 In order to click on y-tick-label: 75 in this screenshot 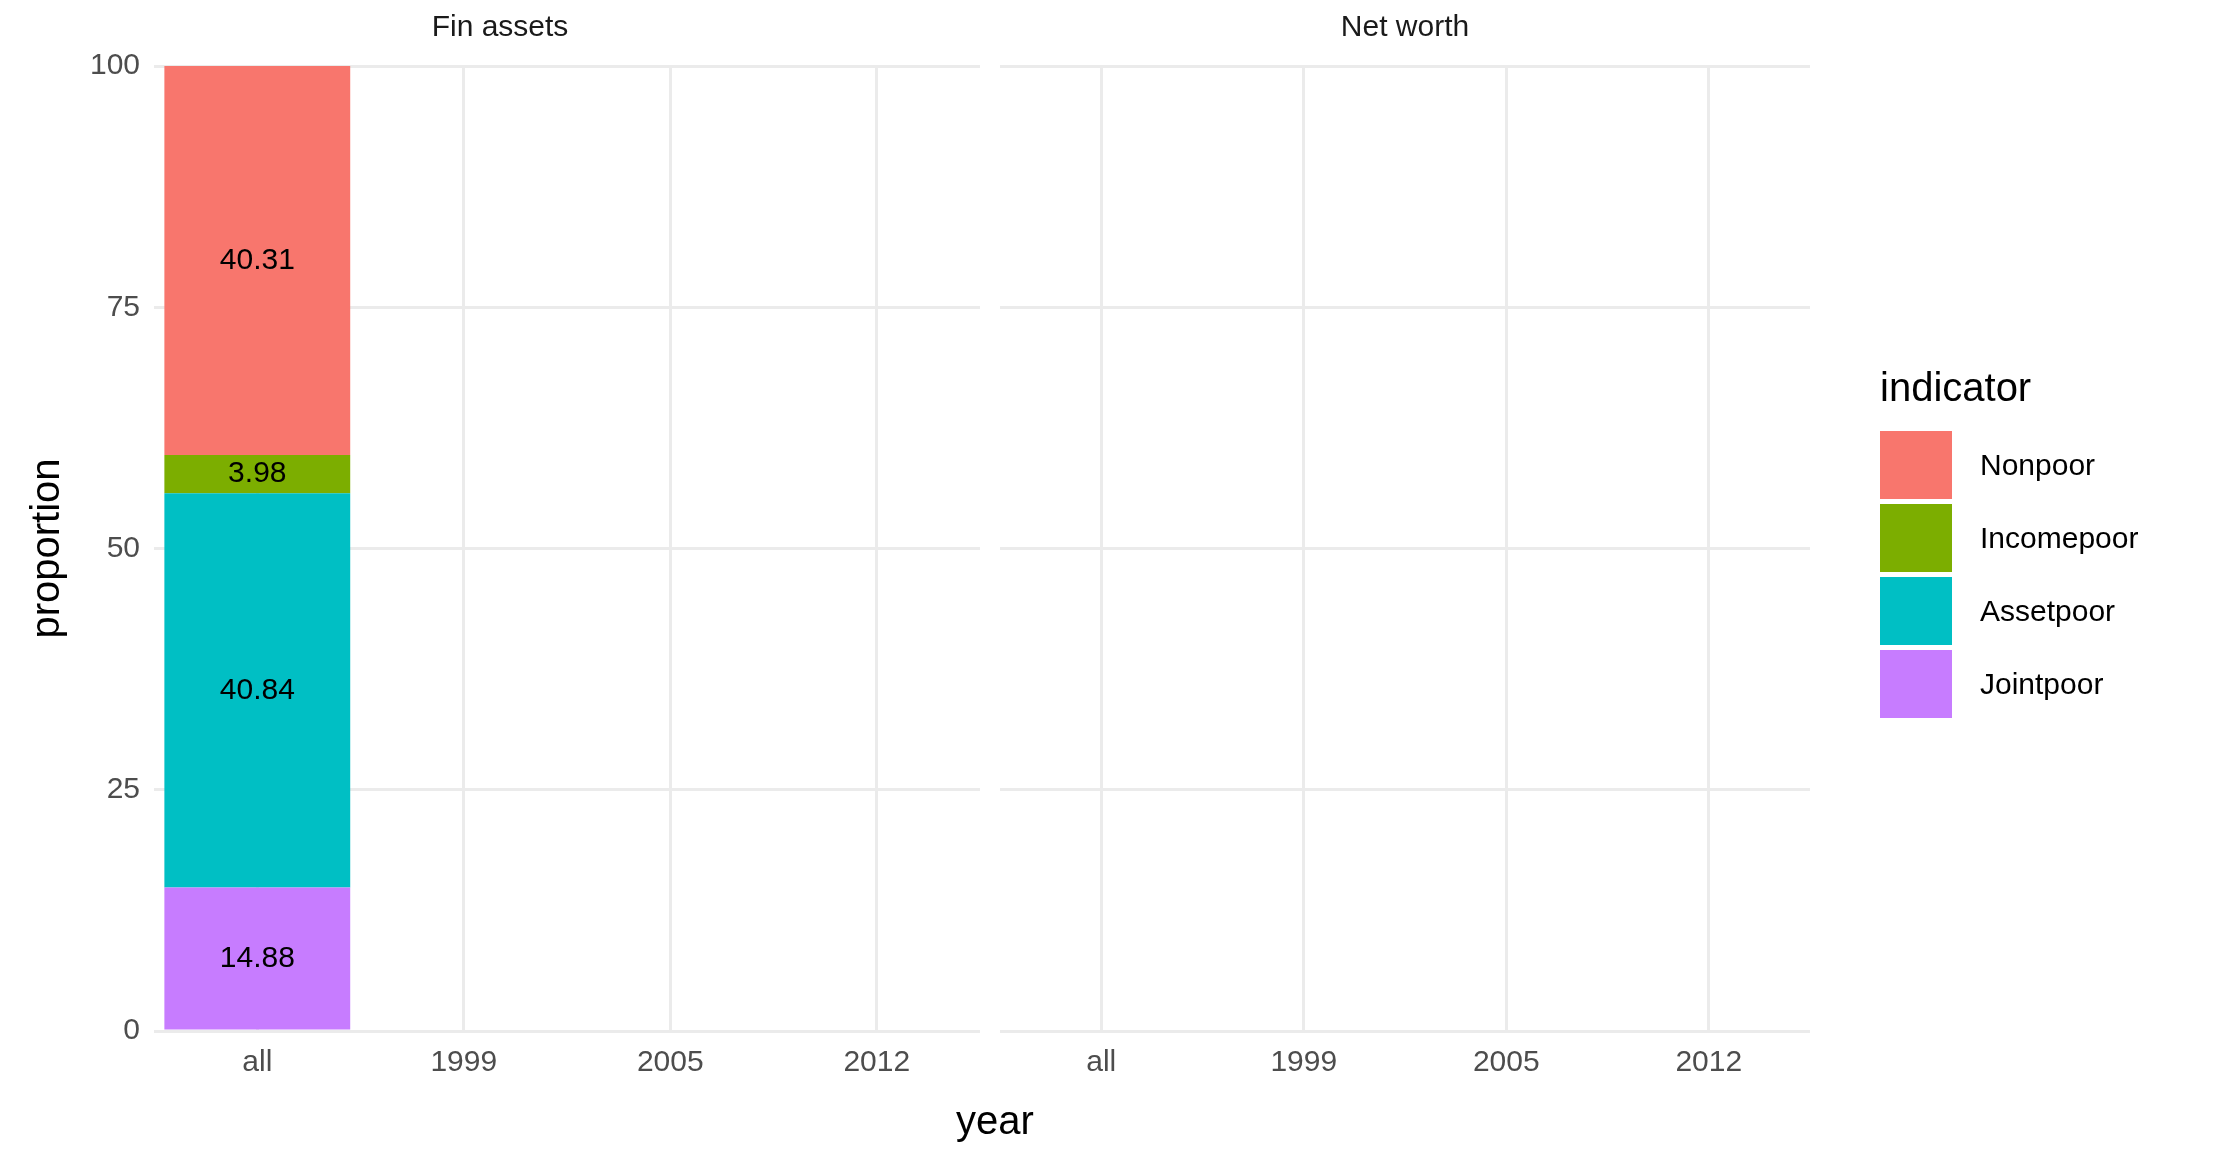, I will do `click(123, 305)`.